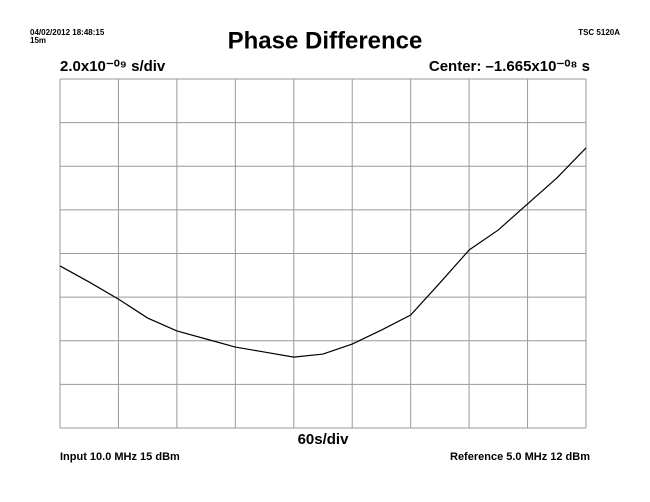  I want to click on input-label: Input 10.0 MHz 15 dBm, so click(120, 457).